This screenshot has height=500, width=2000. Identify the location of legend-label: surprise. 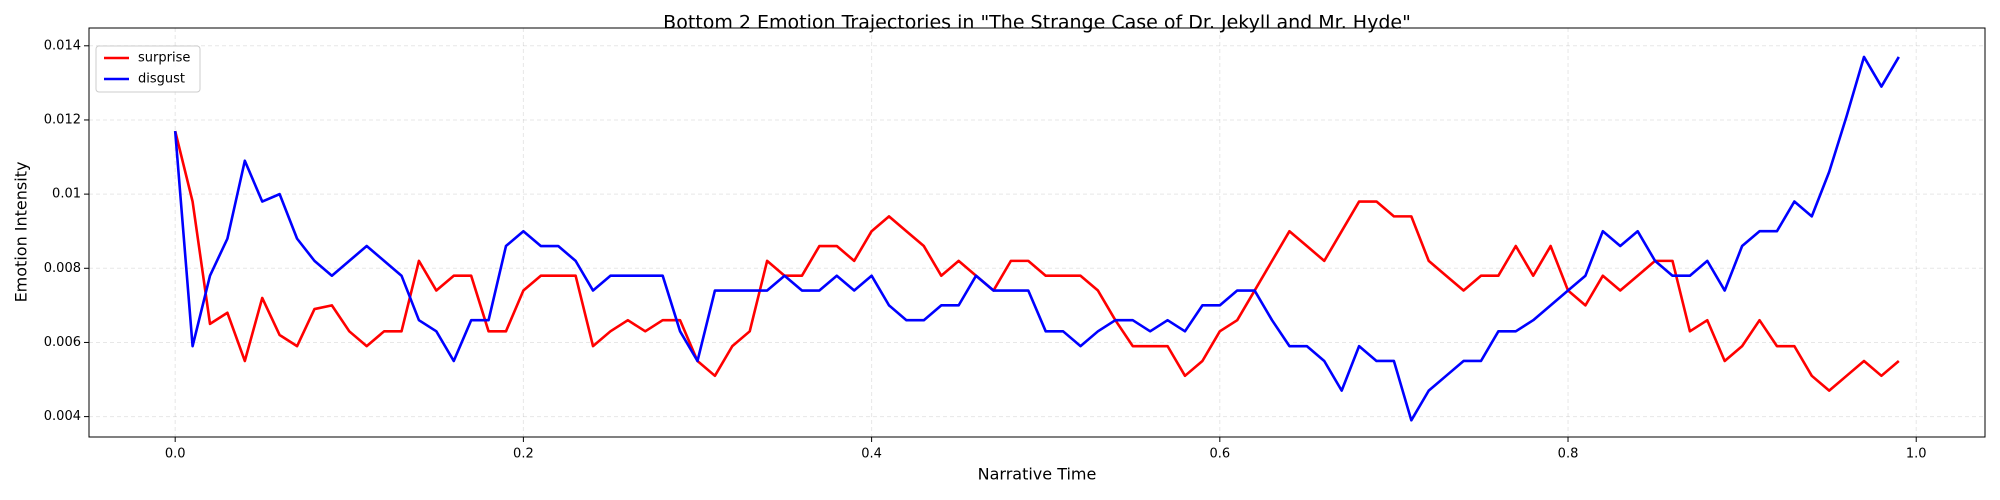
(164, 58).